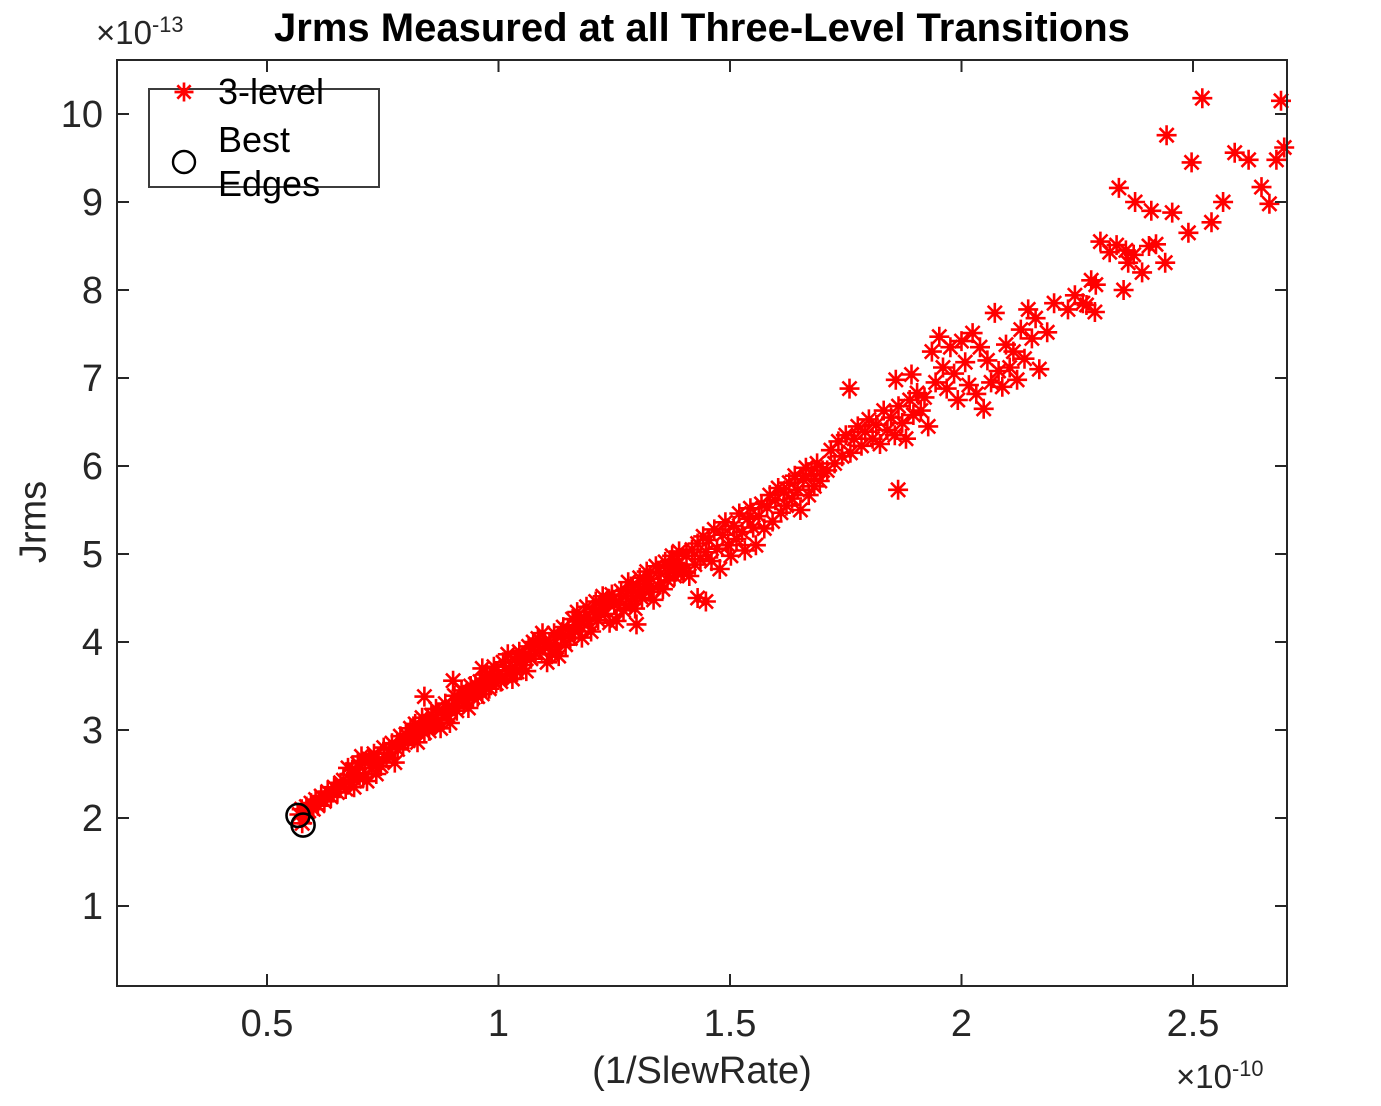  I want to click on x-tick-label: 1, so click(498, 1024).